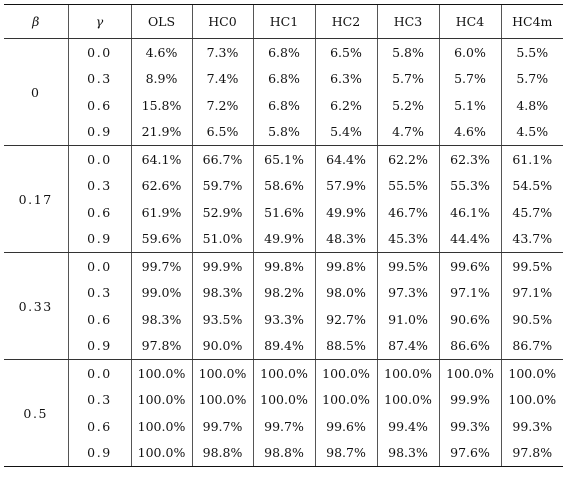  Describe the element at coordinates (531, 105) in the screenshot. I see `value-cell: 4.8%` at that location.